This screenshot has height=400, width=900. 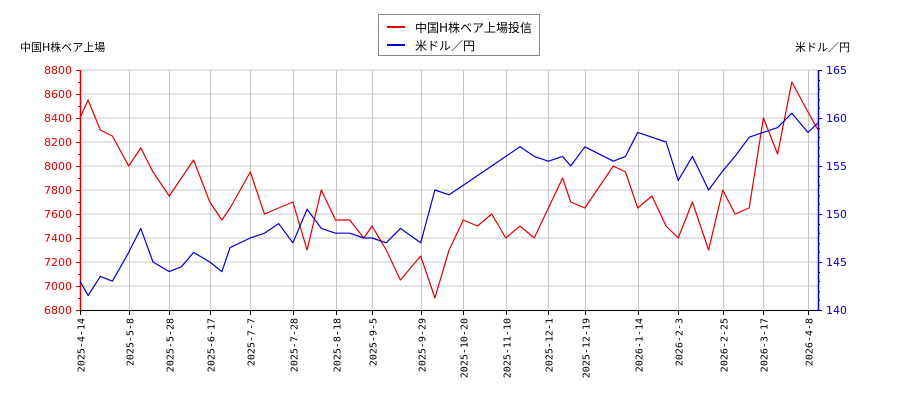 What do you see at coordinates (836, 214) in the screenshot?
I see `svg-text: 150` at bounding box center [836, 214].